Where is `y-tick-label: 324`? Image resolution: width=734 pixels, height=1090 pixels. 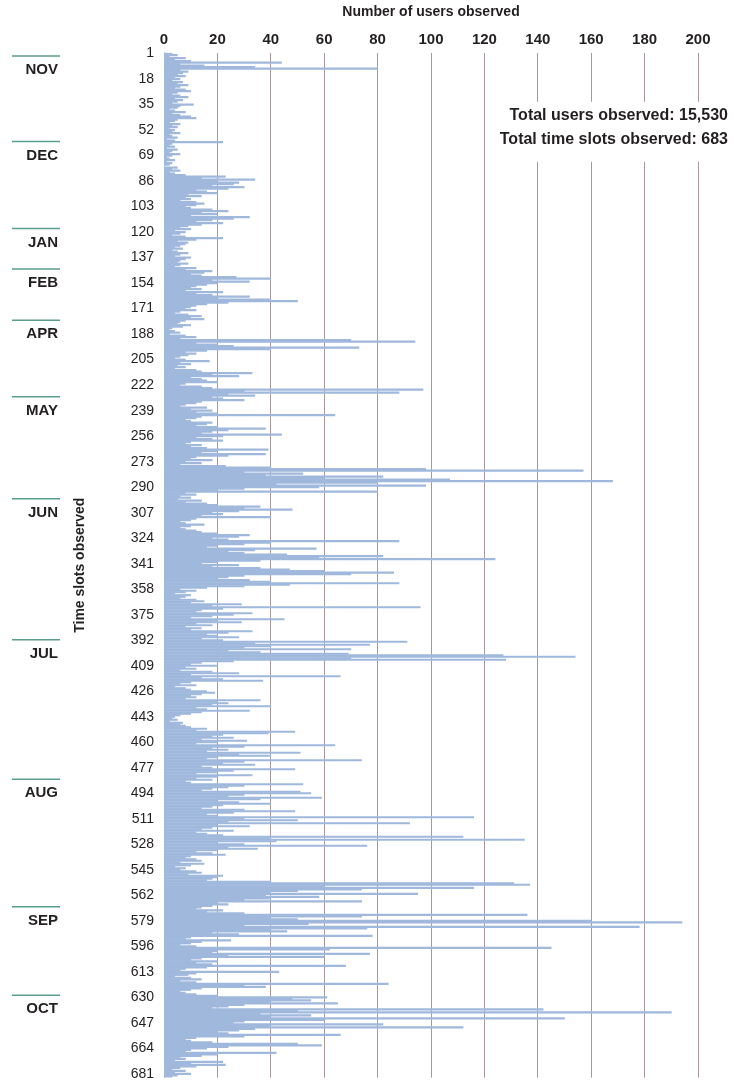 y-tick-label: 324 is located at coordinates (142, 537).